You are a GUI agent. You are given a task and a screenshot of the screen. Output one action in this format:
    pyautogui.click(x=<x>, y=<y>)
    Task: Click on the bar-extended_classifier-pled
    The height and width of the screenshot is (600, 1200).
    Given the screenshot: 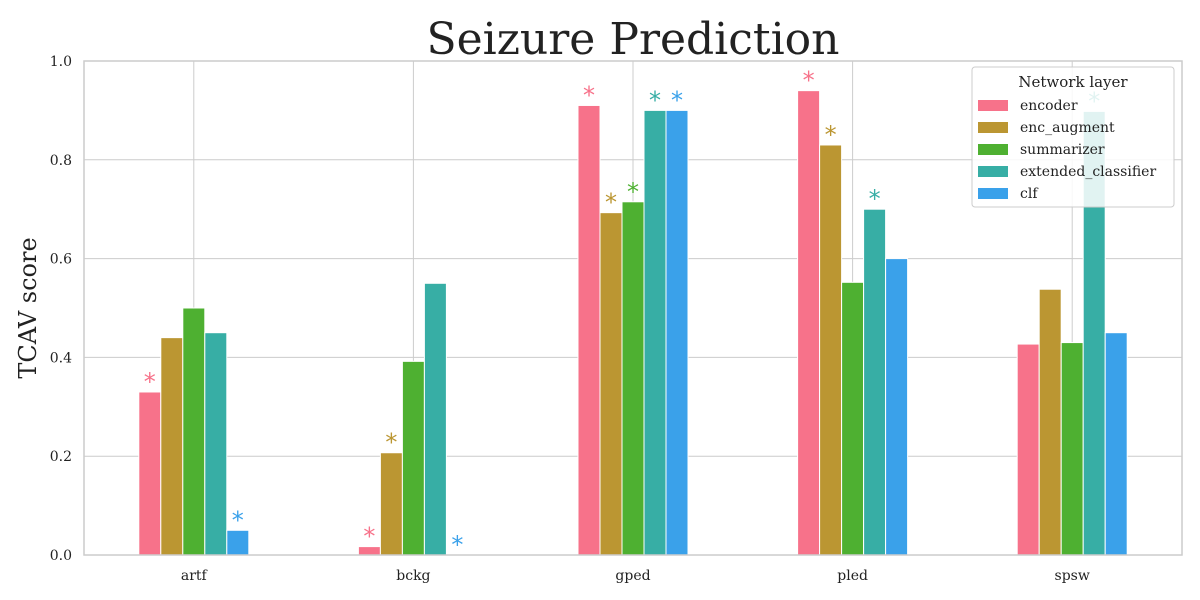 What is the action you would take?
    pyautogui.click(x=875, y=382)
    